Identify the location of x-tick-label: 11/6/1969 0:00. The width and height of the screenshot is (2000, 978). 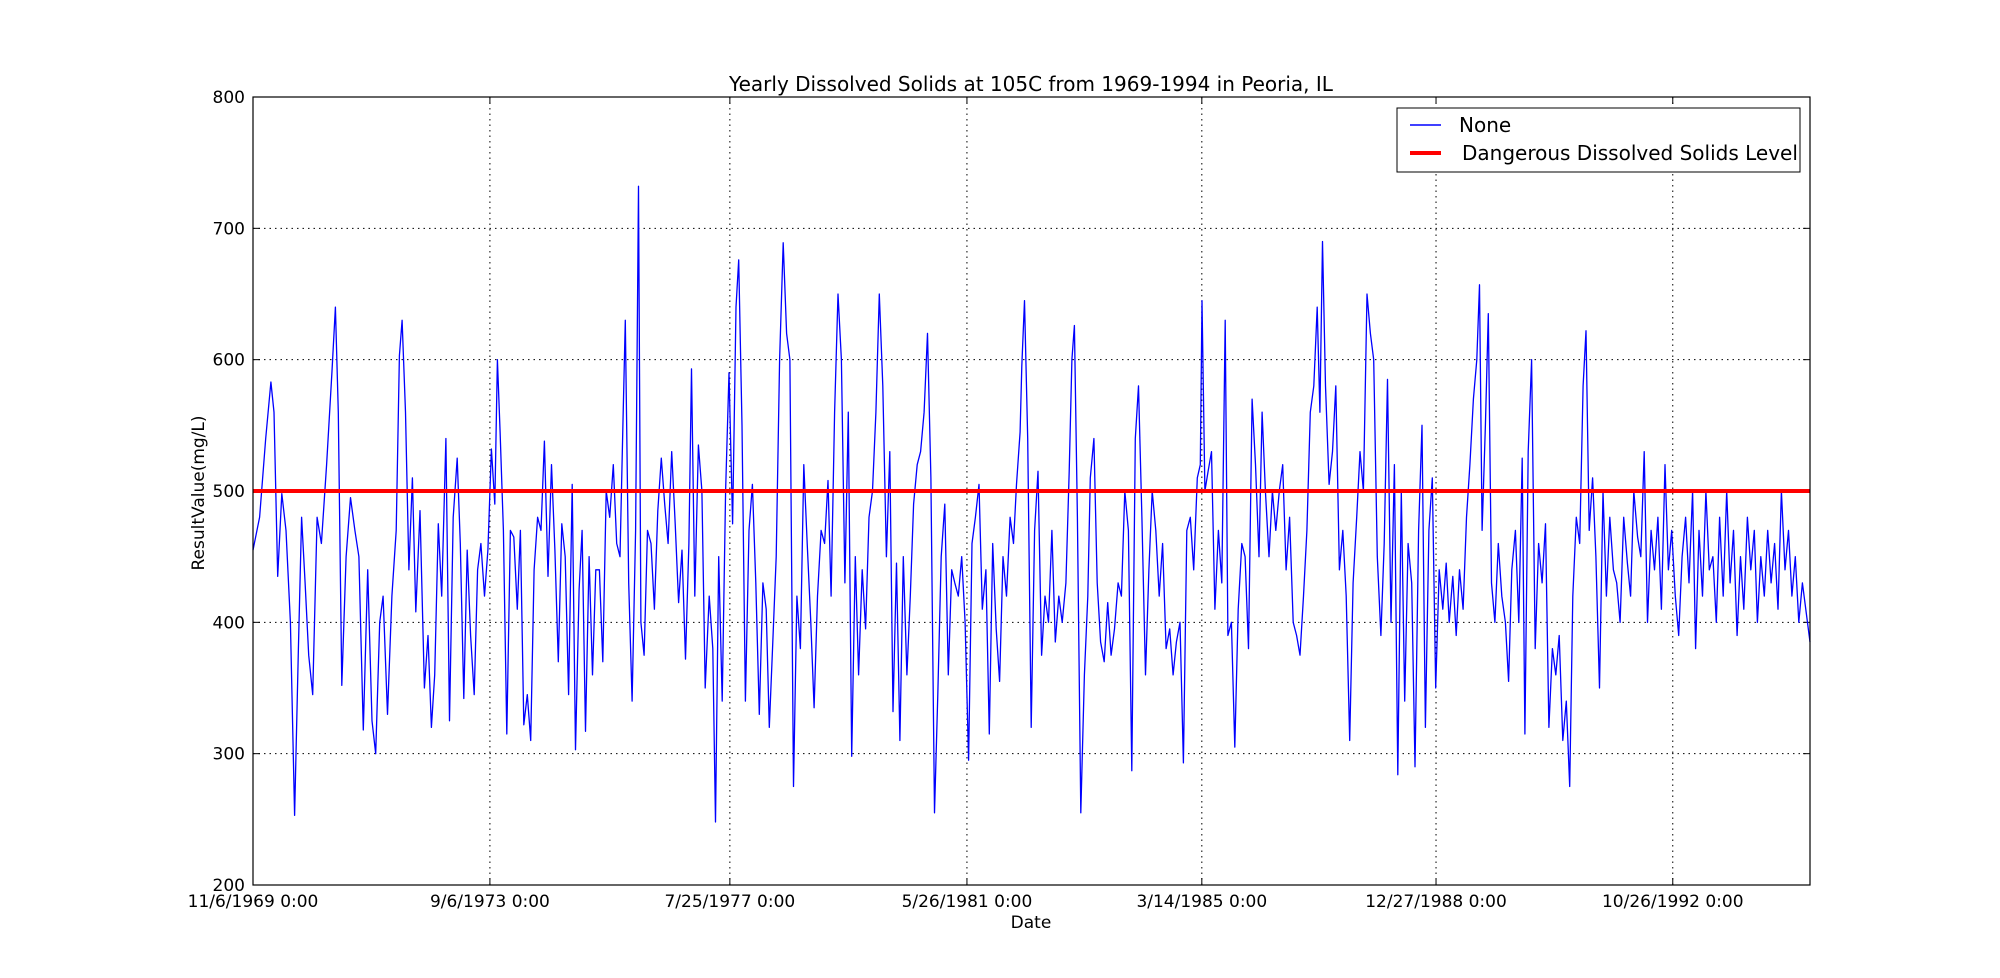
(253, 902).